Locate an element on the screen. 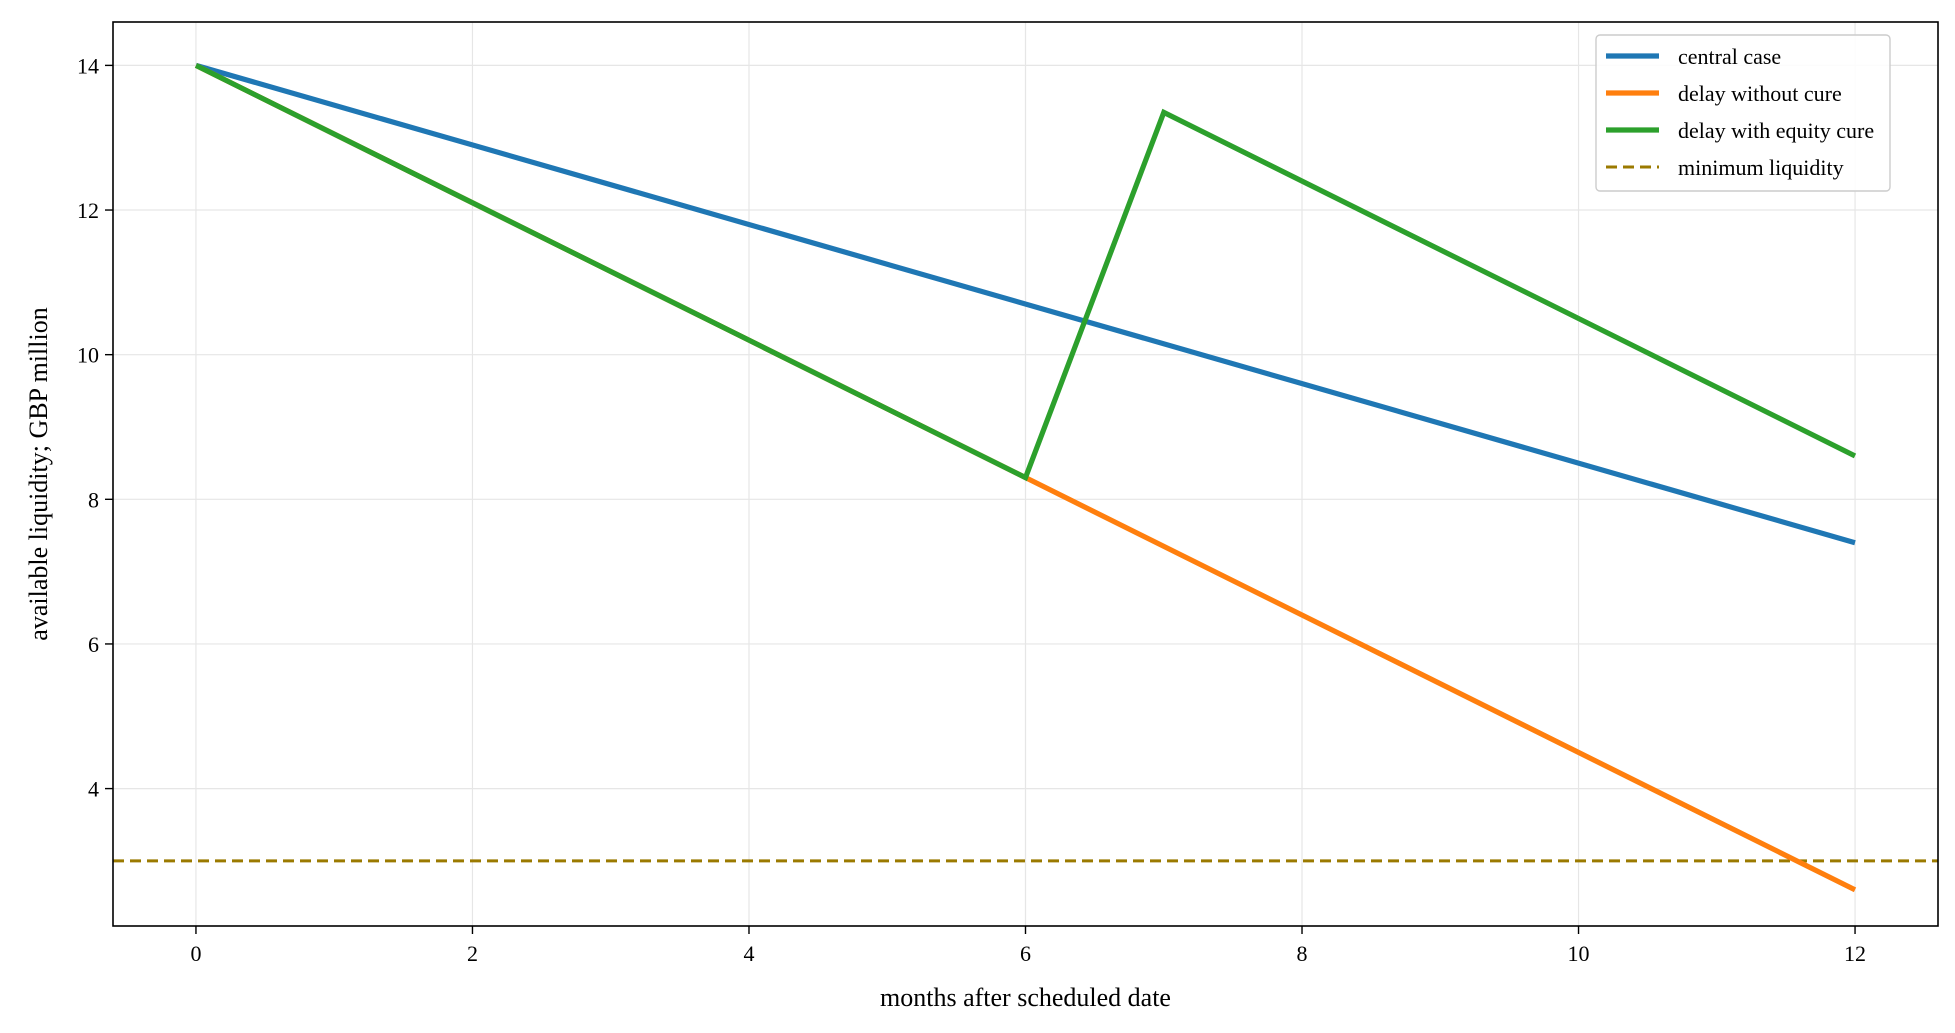 Image resolution: width=1955 pixels, height=1033 pixels. x-tick-label: 4 is located at coordinates (748, 953).